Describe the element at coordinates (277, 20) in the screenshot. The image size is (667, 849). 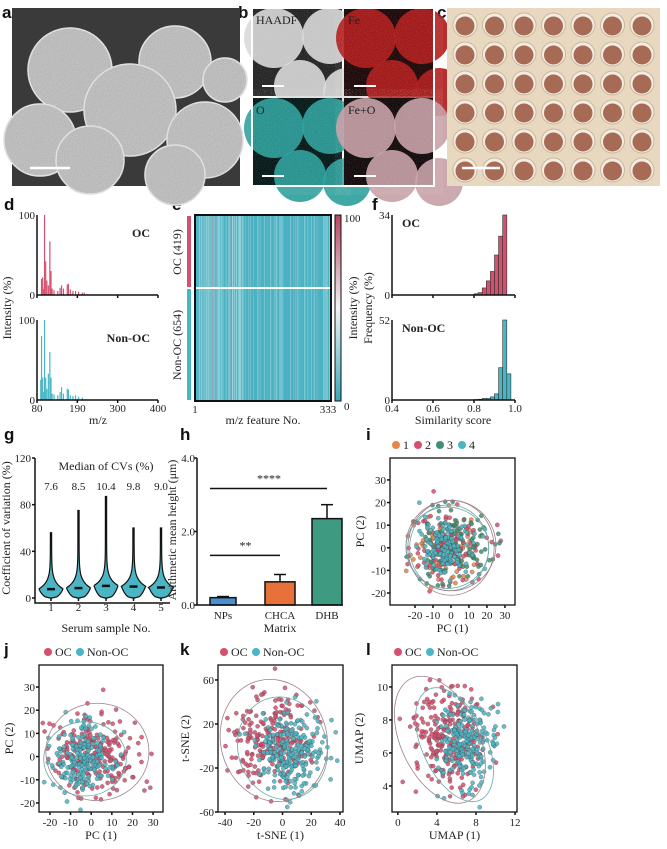
I see `tile-label: HAADF` at that location.